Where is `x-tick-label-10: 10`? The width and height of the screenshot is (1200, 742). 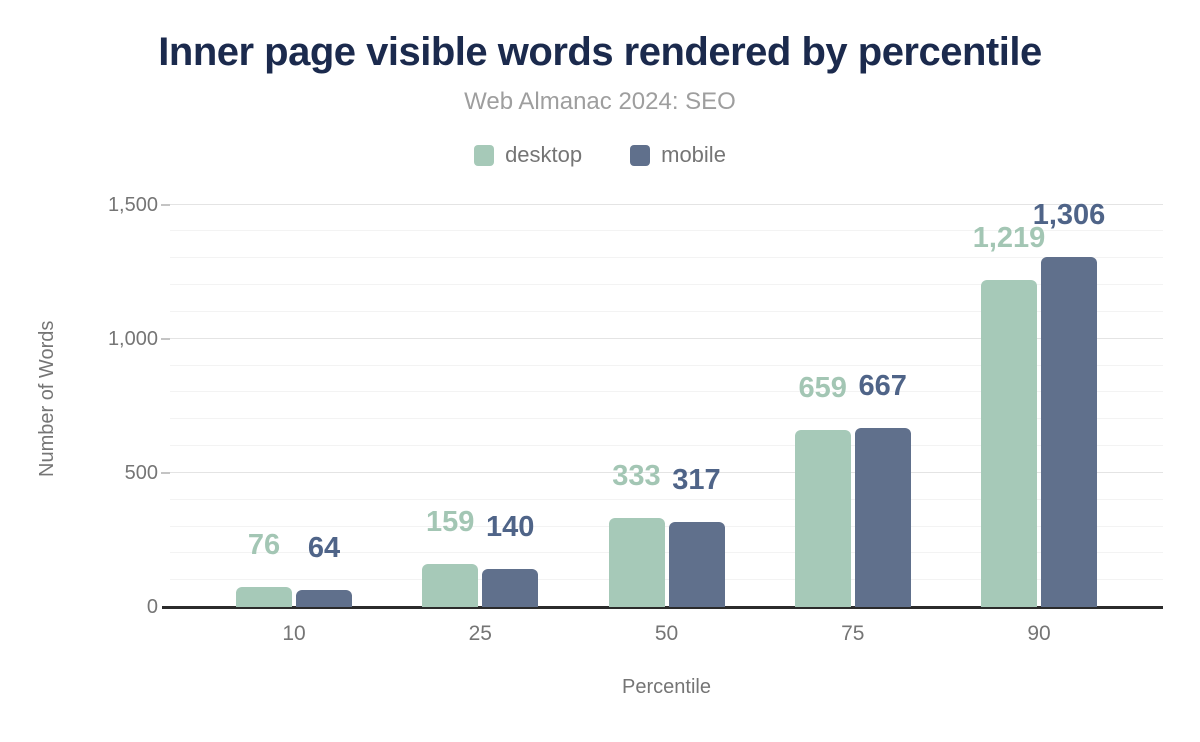 x-tick-label-10: 10 is located at coordinates (294, 633).